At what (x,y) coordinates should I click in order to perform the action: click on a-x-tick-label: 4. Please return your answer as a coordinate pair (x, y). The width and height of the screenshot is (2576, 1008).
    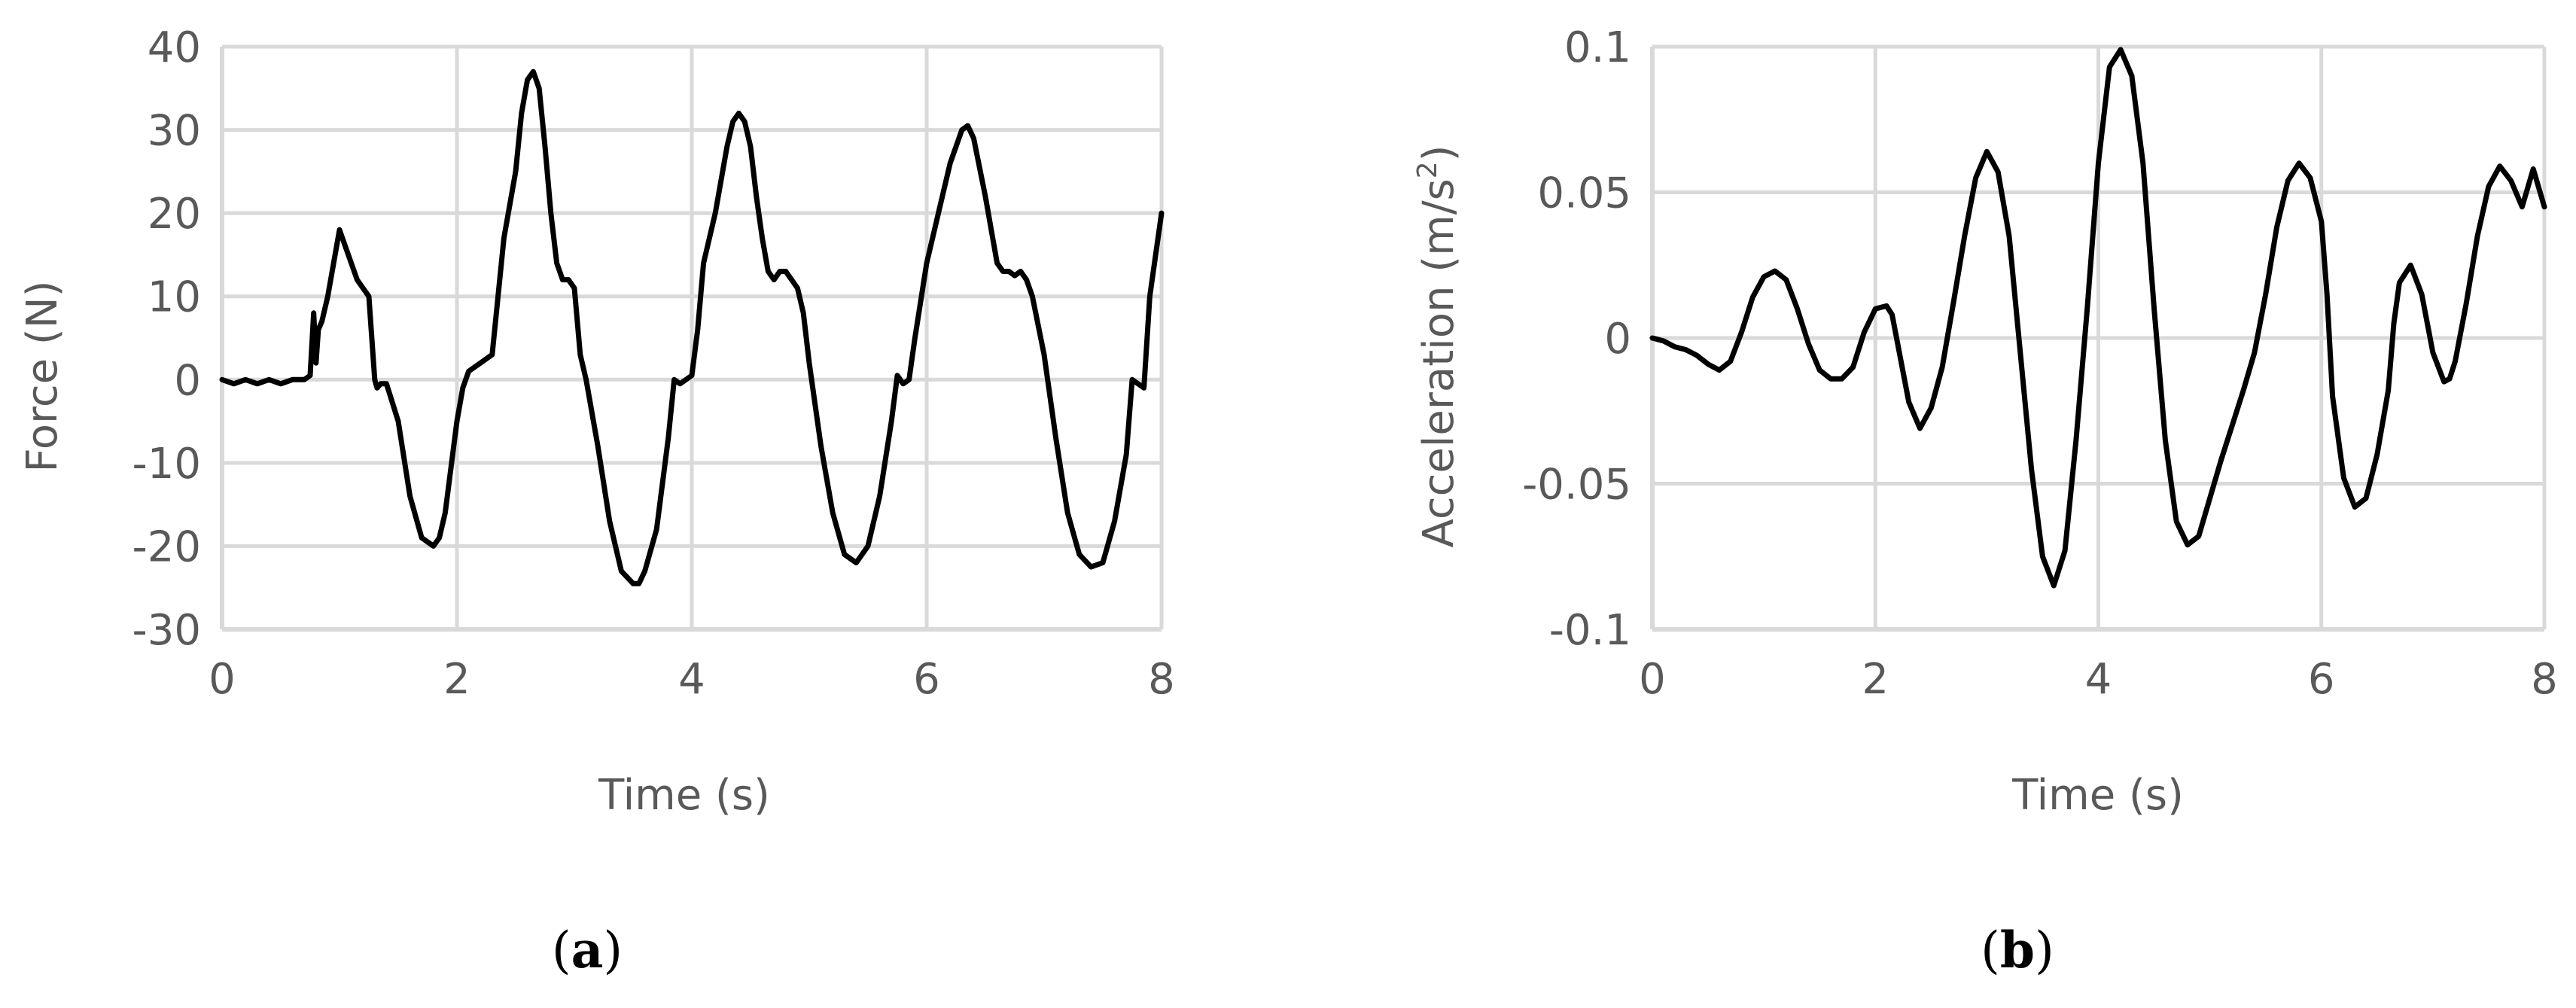
    Looking at the image, I should click on (692, 679).